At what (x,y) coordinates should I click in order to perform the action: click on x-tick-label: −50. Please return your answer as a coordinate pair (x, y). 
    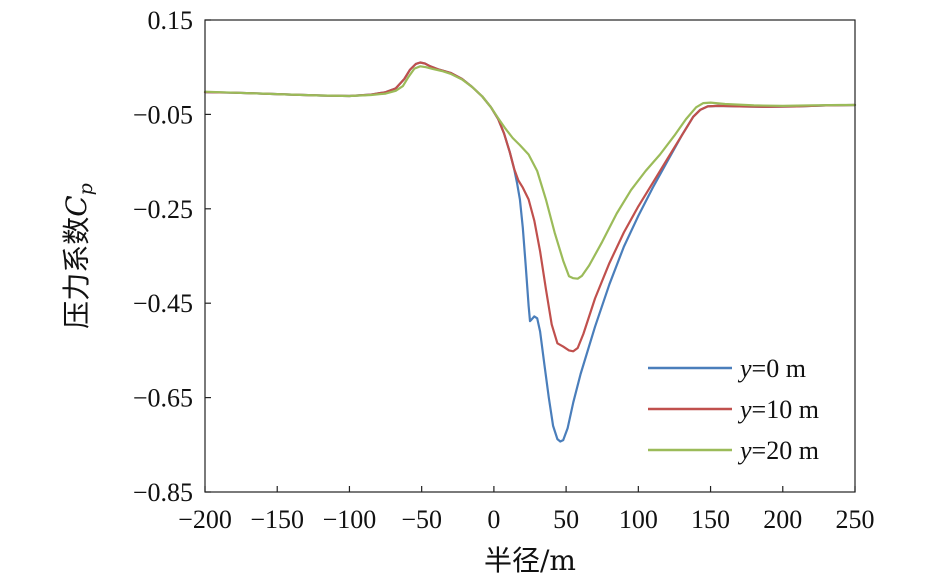
    Looking at the image, I should click on (421, 519).